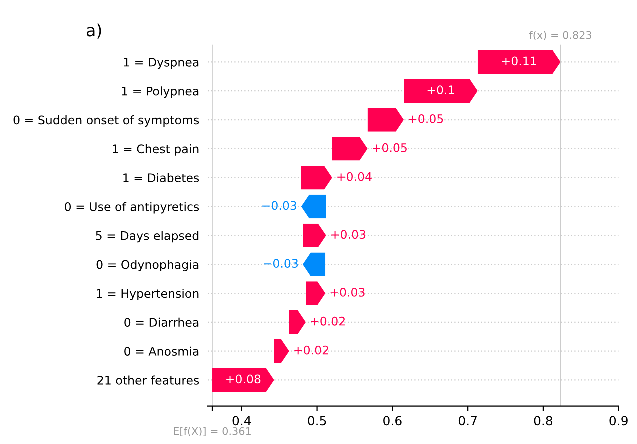 Image resolution: width=637 pixels, height=444 pixels. What do you see at coordinates (148, 294) in the screenshot?
I see `y-tick-label: 1 = Hypertension` at bounding box center [148, 294].